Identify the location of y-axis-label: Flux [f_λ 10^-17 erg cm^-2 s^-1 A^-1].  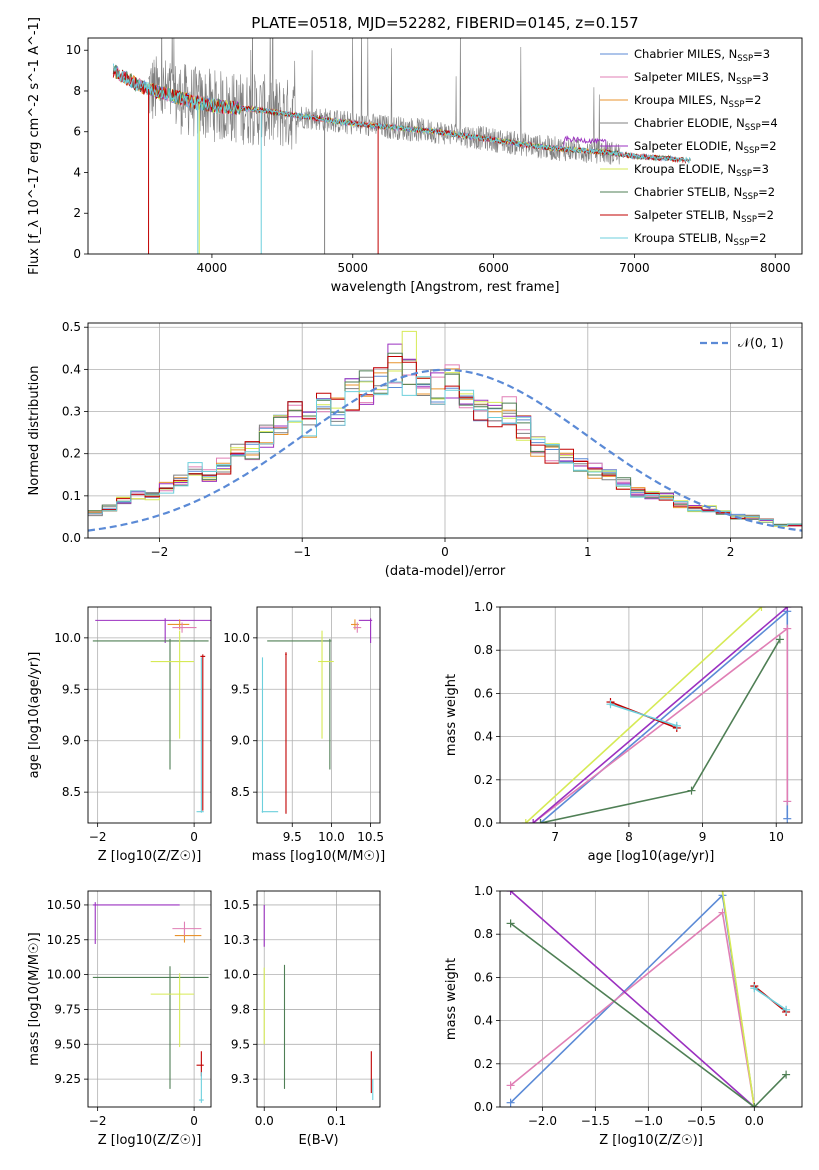
(34, 146).